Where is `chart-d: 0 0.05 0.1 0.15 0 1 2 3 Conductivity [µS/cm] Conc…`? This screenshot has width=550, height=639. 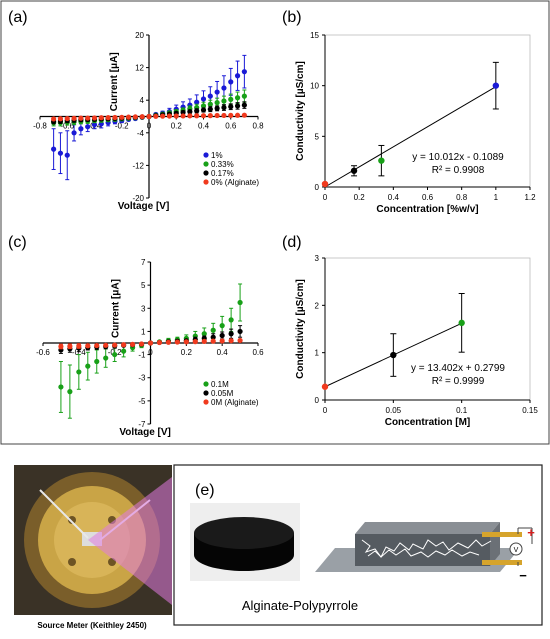 chart-d: 0 0.05 0.1 0.15 0 1 2 3 Conductivity [µS/cm] Conc… is located at coordinates (416, 341).